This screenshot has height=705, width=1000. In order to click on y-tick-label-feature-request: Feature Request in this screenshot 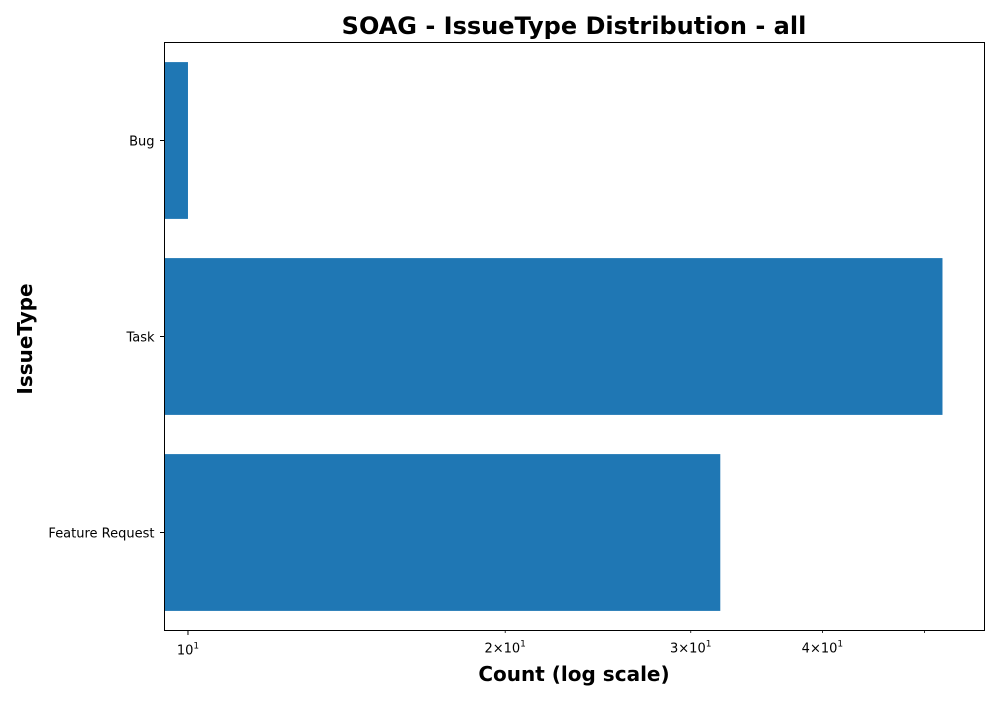, I will do `click(101, 534)`.